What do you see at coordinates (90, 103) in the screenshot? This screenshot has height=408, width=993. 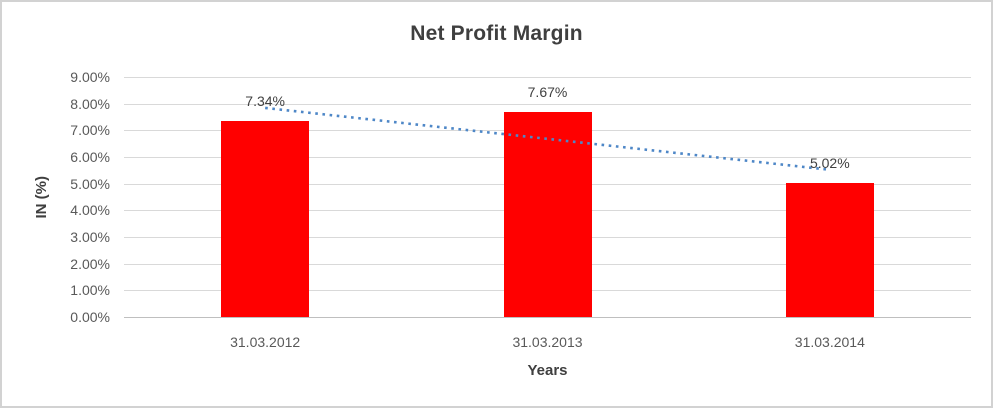 I see `y-tick-label: 8.00%` at bounding box center [90, 103].